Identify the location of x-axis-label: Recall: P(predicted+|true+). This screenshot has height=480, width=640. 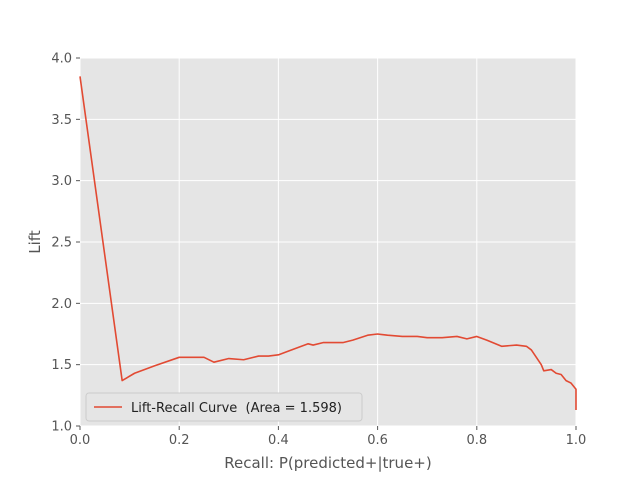
(327, 463).